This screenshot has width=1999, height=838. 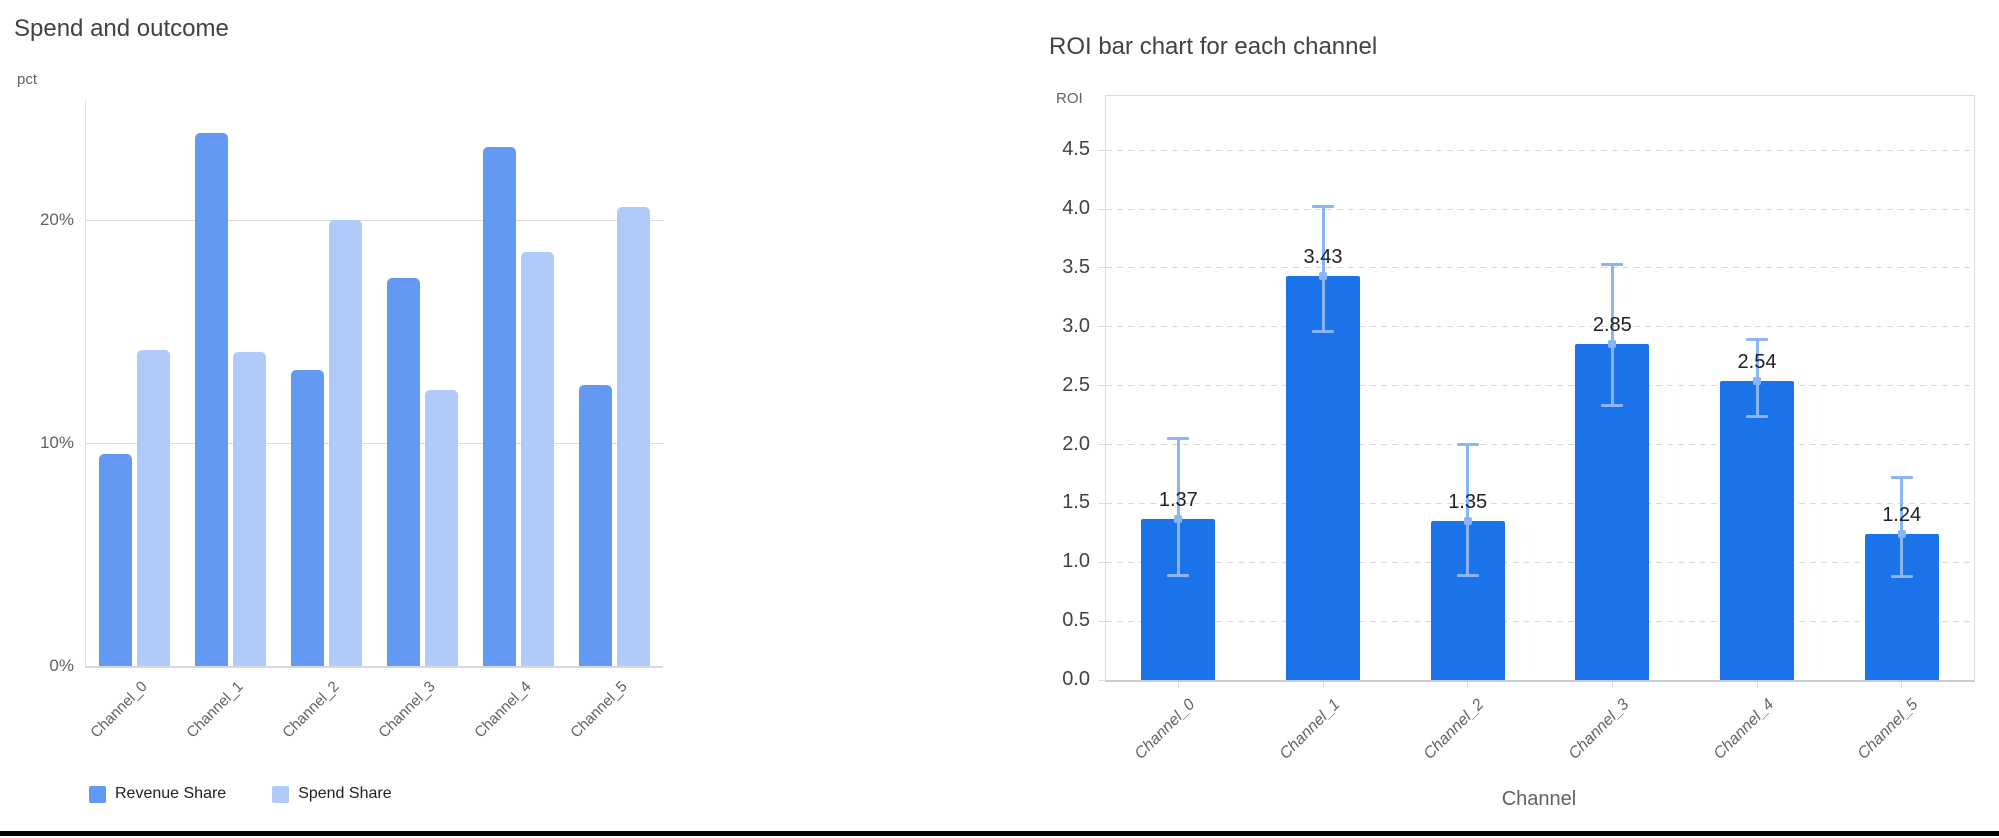 I want to click on y-axis-tick-label: 10%, so click(x=56, y=443).